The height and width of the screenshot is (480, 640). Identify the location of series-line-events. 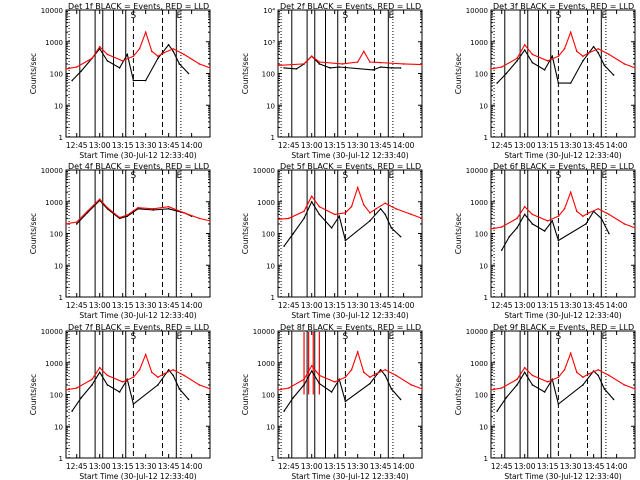
(134, 212).